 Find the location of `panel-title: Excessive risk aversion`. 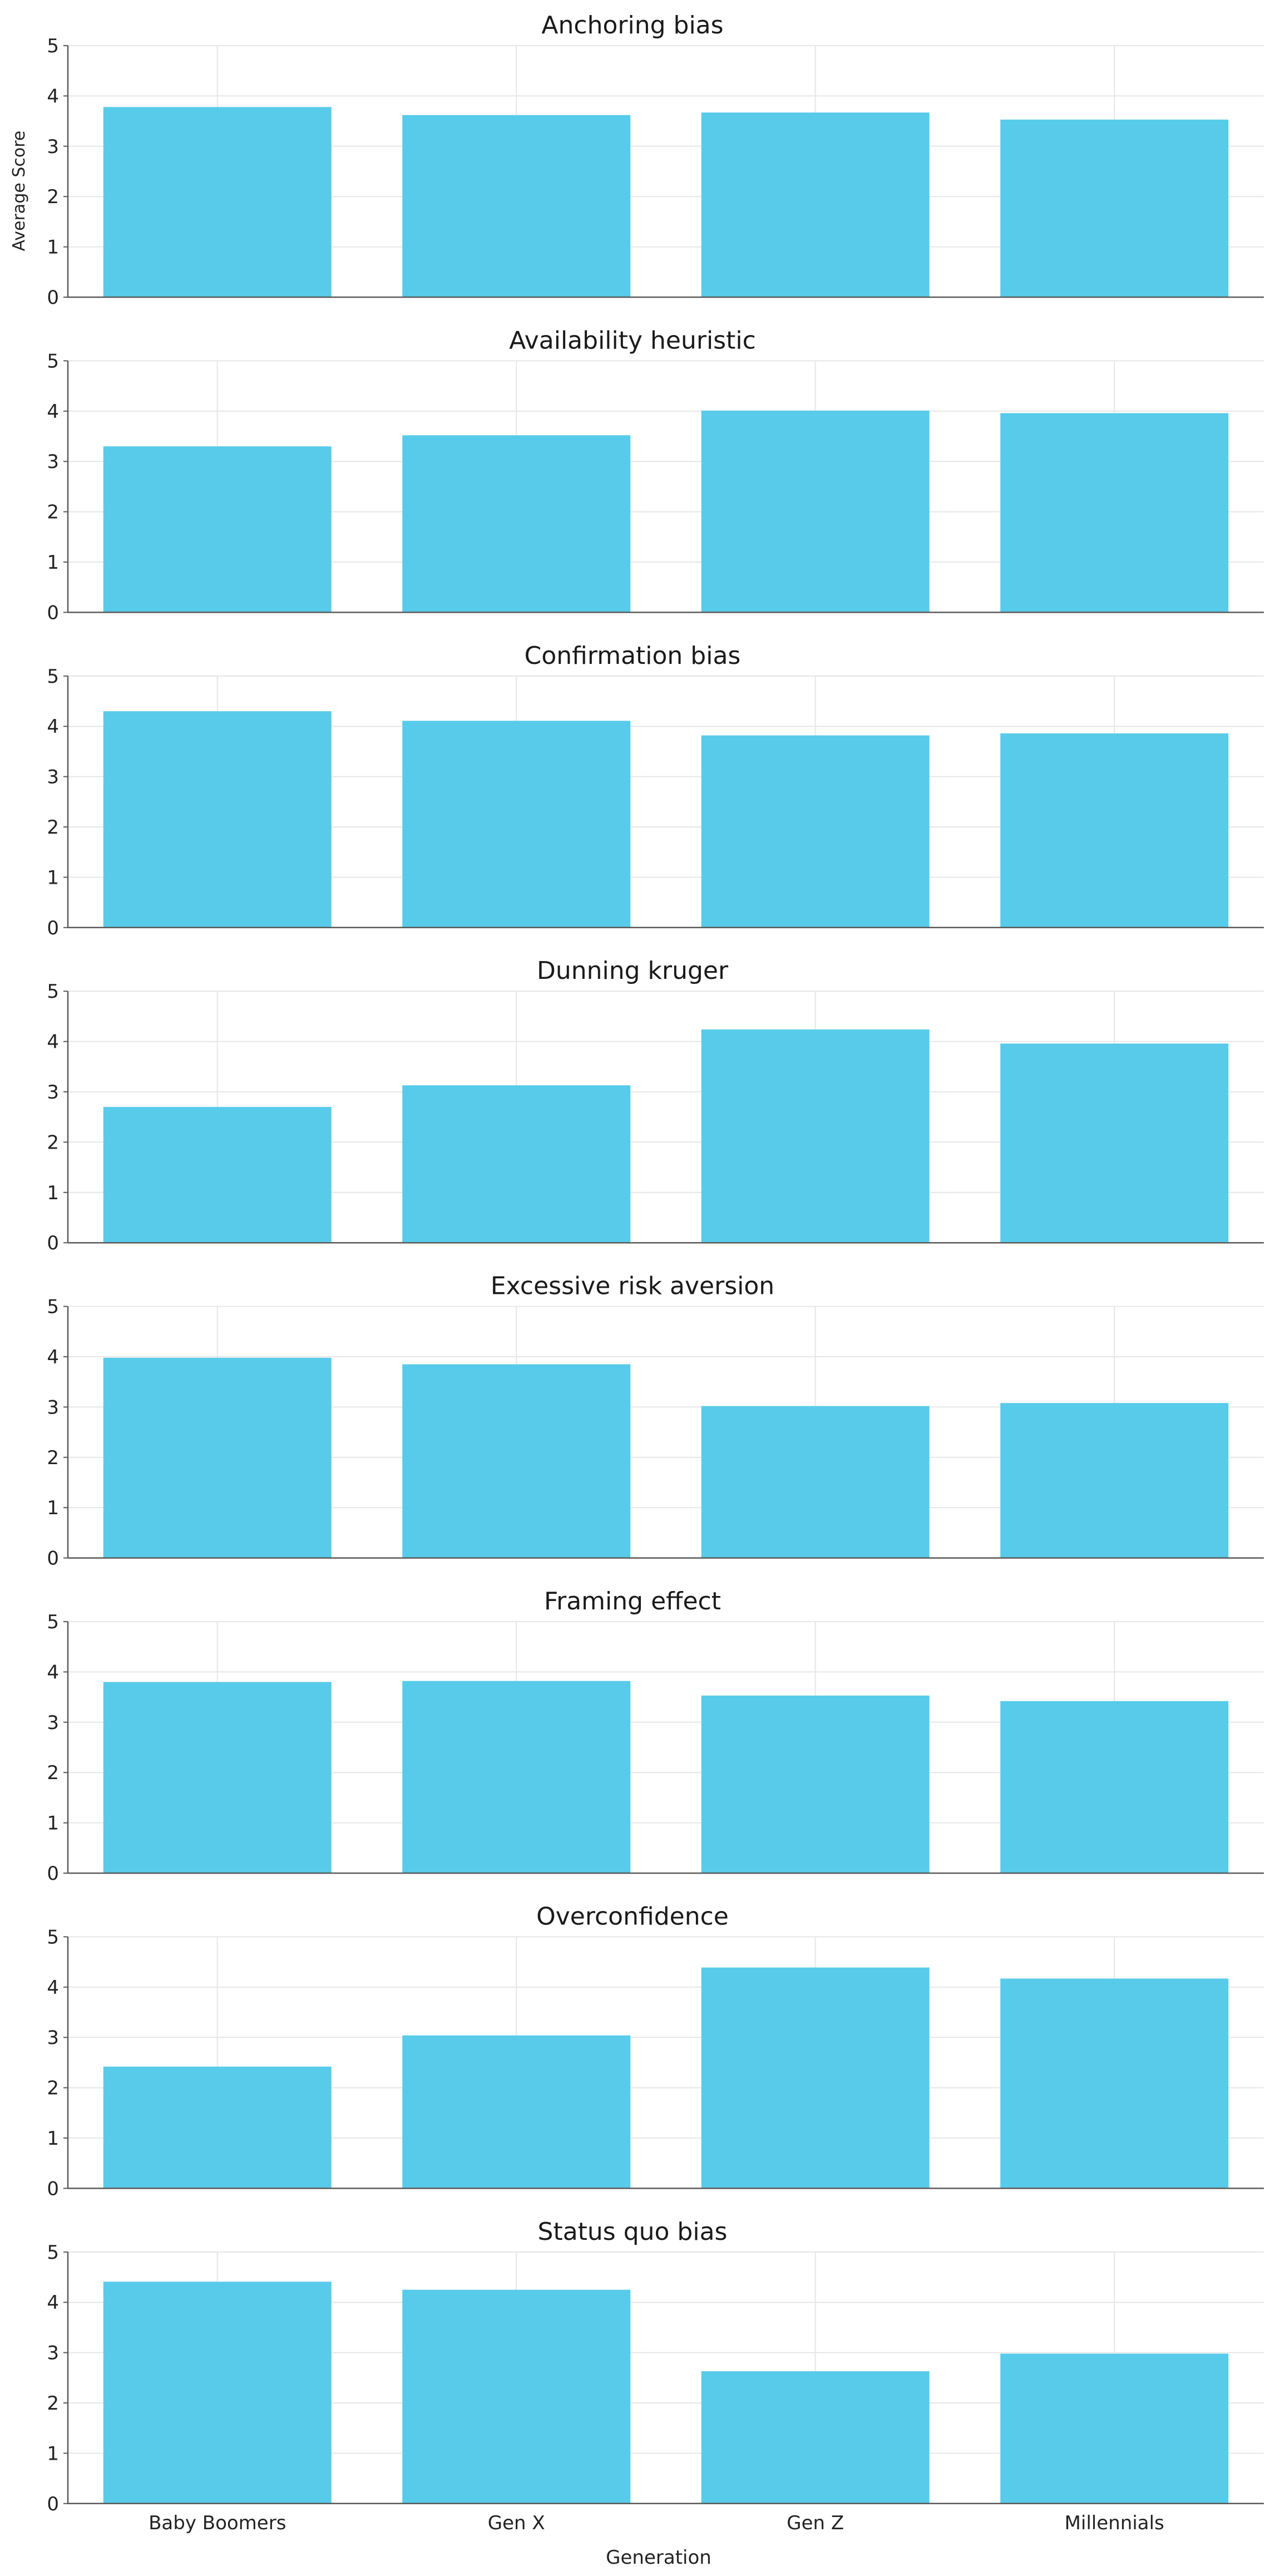

panel-title: Excessive risk aversion is located at coordinates (632, 1286).